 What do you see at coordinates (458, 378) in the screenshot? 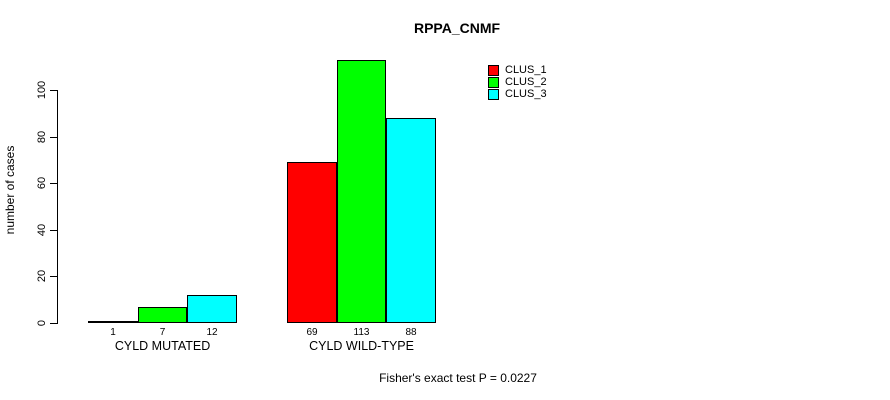
I see `annotation-text: Fisher's exact test P = 0.0227` at bounding box center [458, 378].